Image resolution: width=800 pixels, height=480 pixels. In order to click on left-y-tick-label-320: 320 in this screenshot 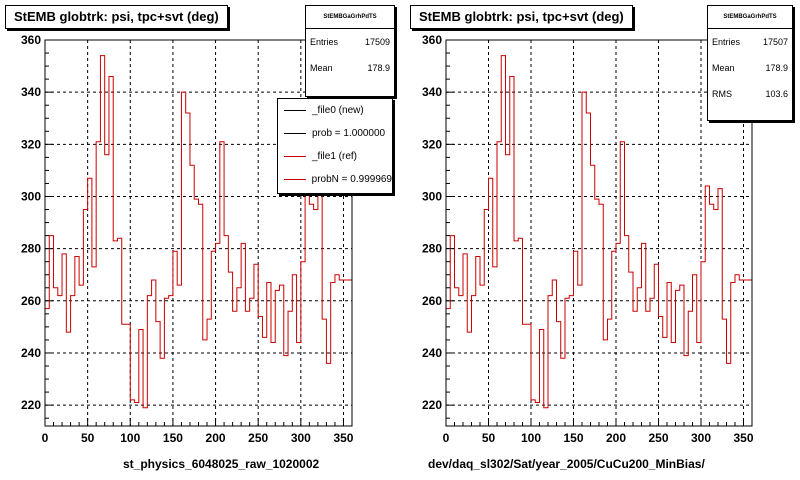, I will do `click(31, 144)`.